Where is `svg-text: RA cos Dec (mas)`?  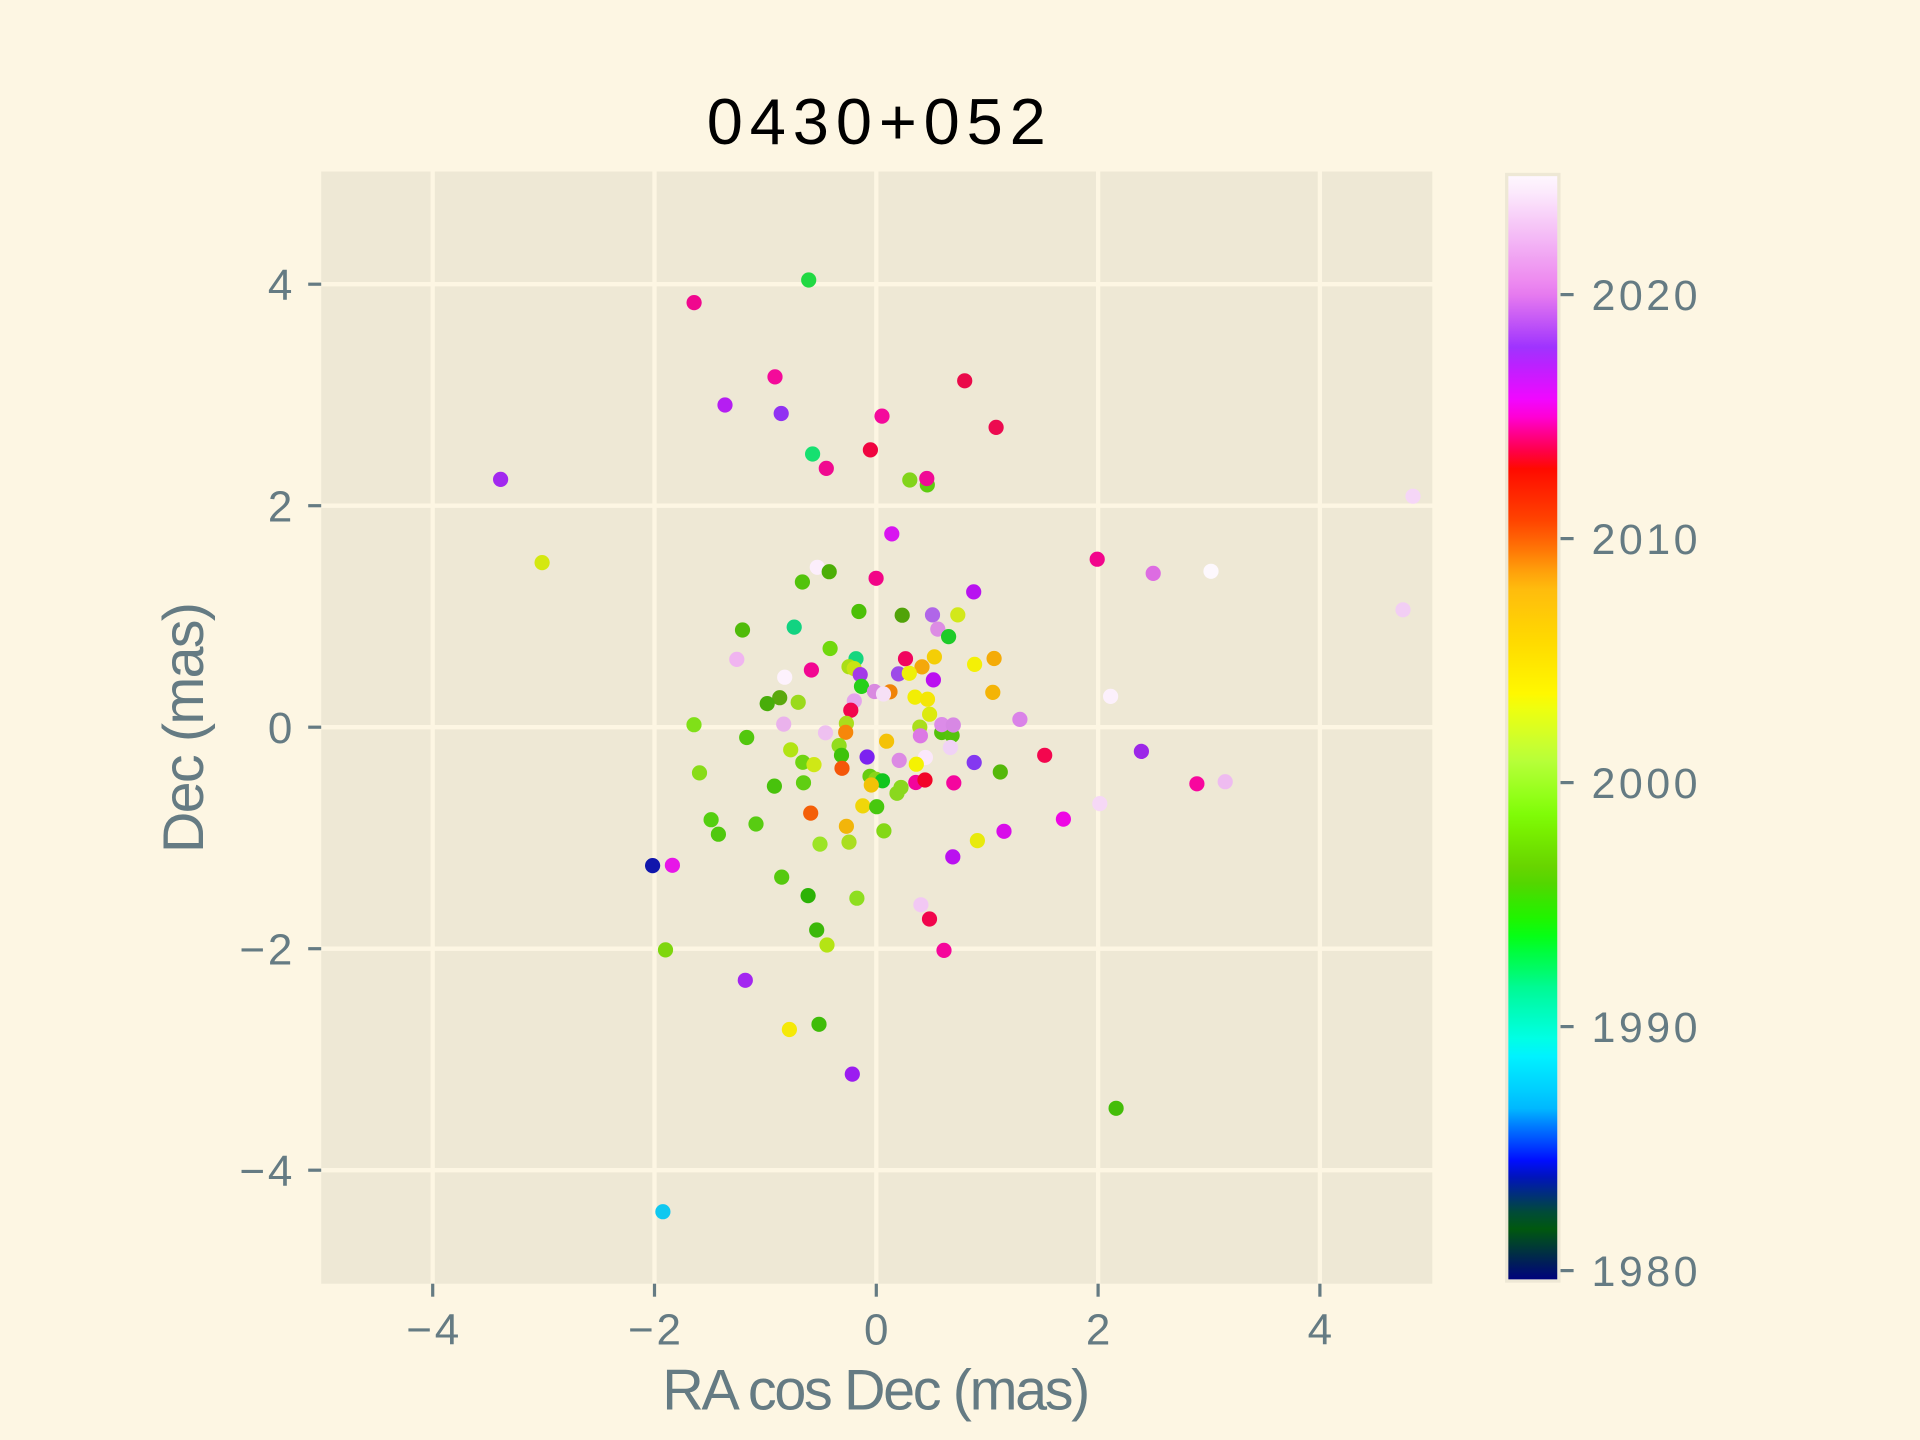 svg-text: RA cos Dec (mas) is located at coordinates (876, 1391).